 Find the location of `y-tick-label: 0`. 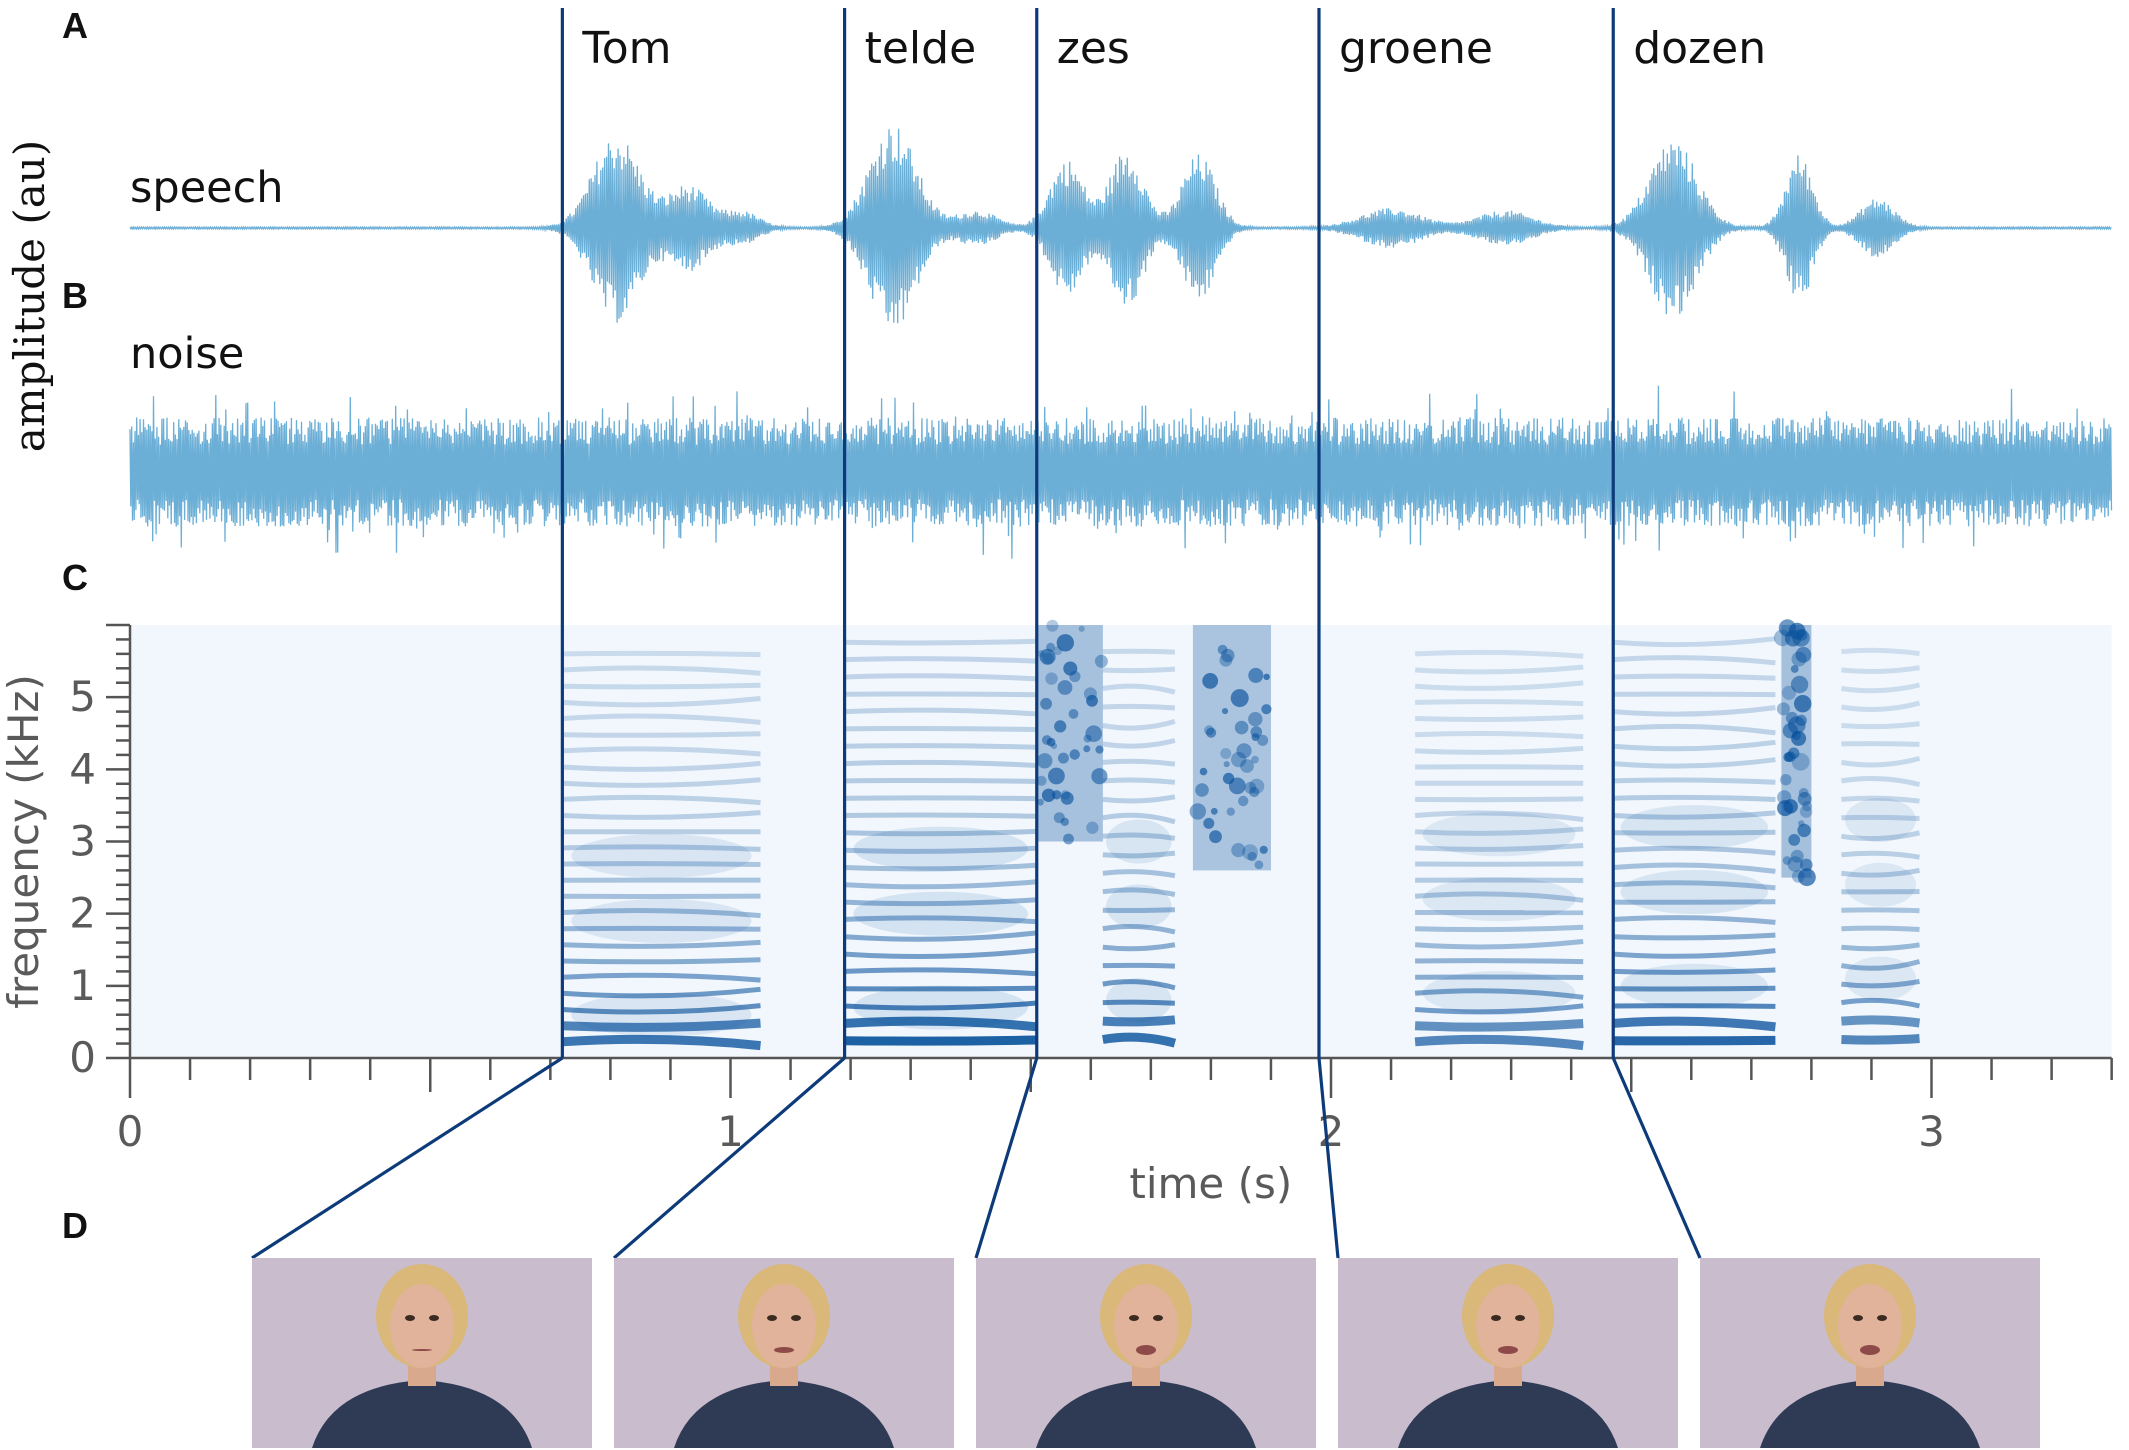

y-tick-label: 0 is located at coordinates (82, 1057).